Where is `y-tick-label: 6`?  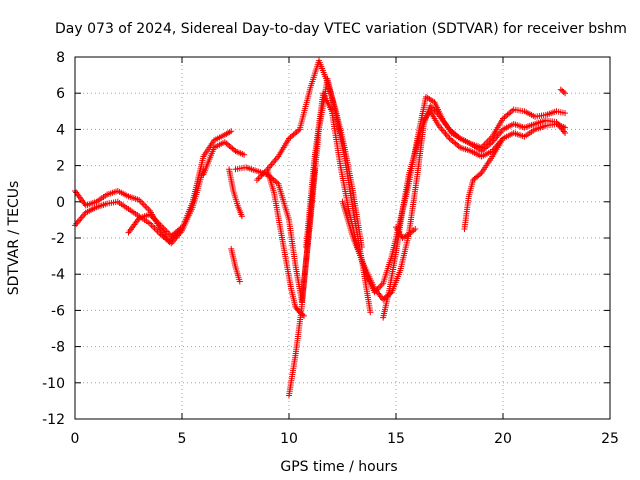 y-tick-label: 6 is located at coordinates (60, 94).